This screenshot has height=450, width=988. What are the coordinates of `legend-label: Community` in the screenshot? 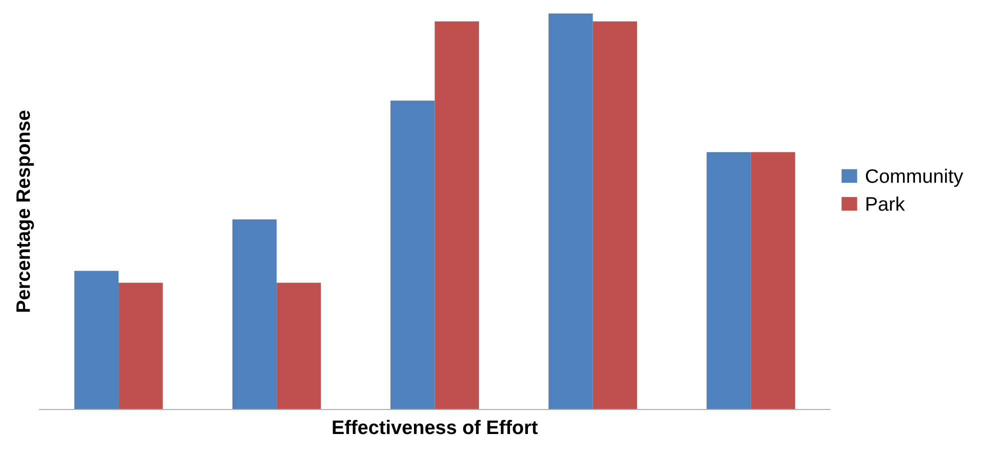 It's located at (915, 177).